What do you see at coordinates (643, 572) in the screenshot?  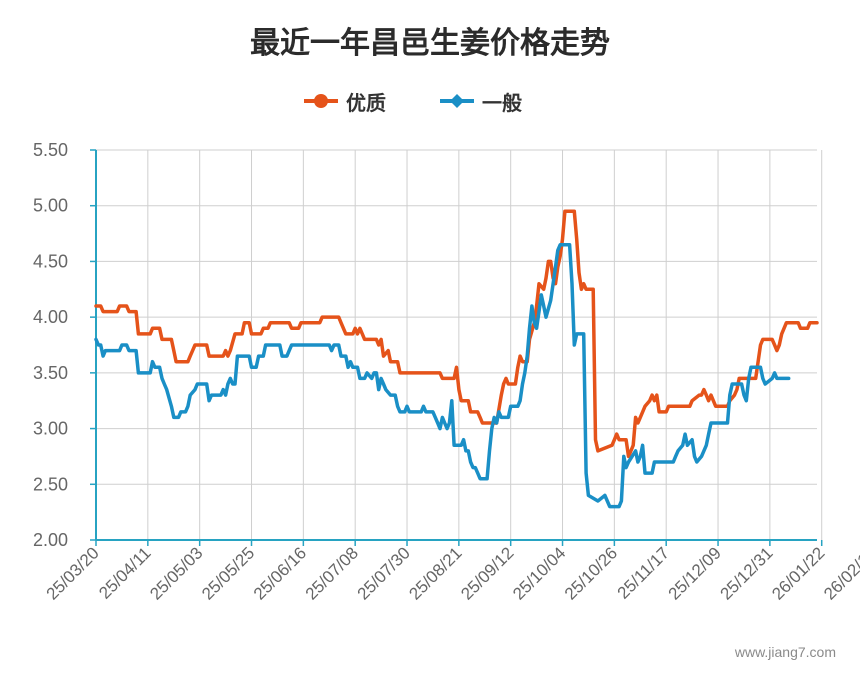 I see `x-tick-label: 25/11/17` at bounding box center [643, 572].